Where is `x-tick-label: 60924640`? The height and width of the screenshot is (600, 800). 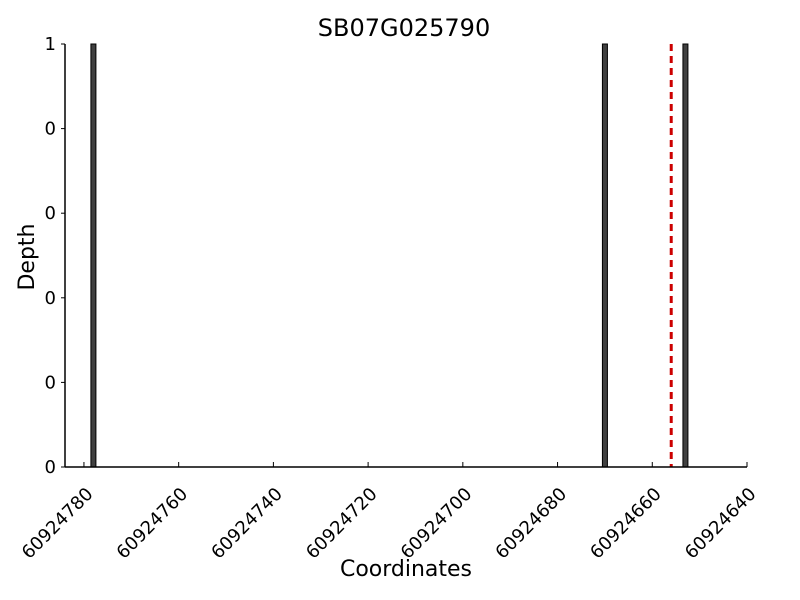 x-tick-label: 60924640 is located at coordinates (721, 524).